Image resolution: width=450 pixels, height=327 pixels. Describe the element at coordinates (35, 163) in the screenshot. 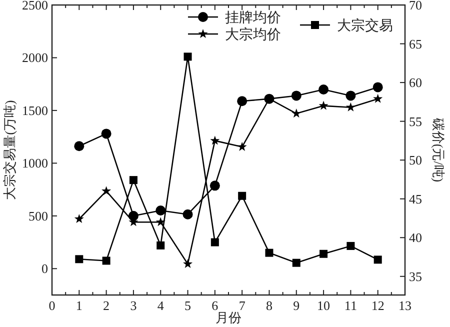

I see `y-tick-label: 1000` at that location.